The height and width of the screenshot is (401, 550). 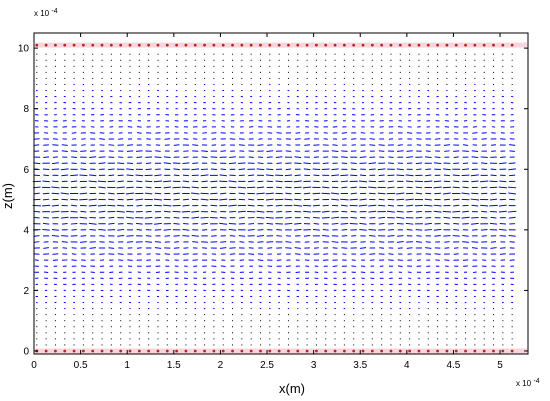 I want to click on y-exponent-base: x 10, so click(x=42, y=13).